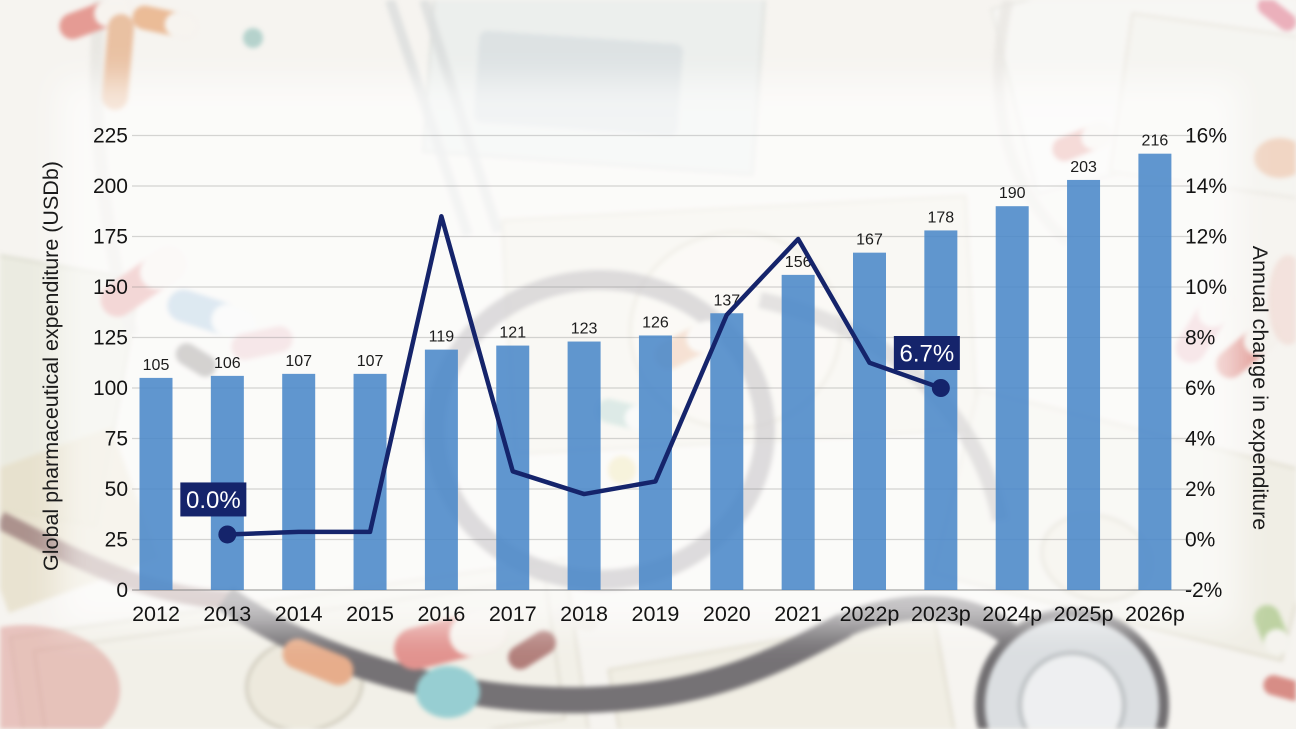  What do you see at coordinates (1012, 398) in the screenshot?
I see `bar-2024p` at bounding box center [1012, 398].